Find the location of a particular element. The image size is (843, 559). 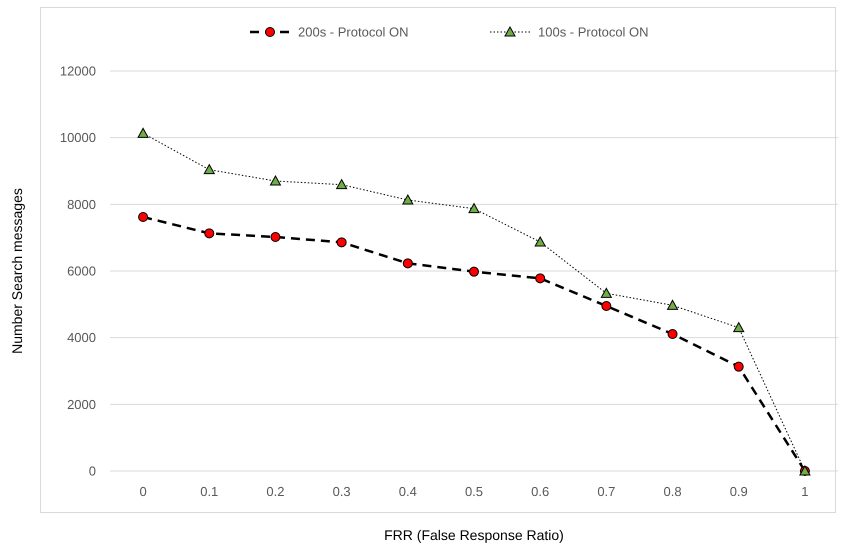

y-tick-label: 12000 is located at coordinates (78, 71).